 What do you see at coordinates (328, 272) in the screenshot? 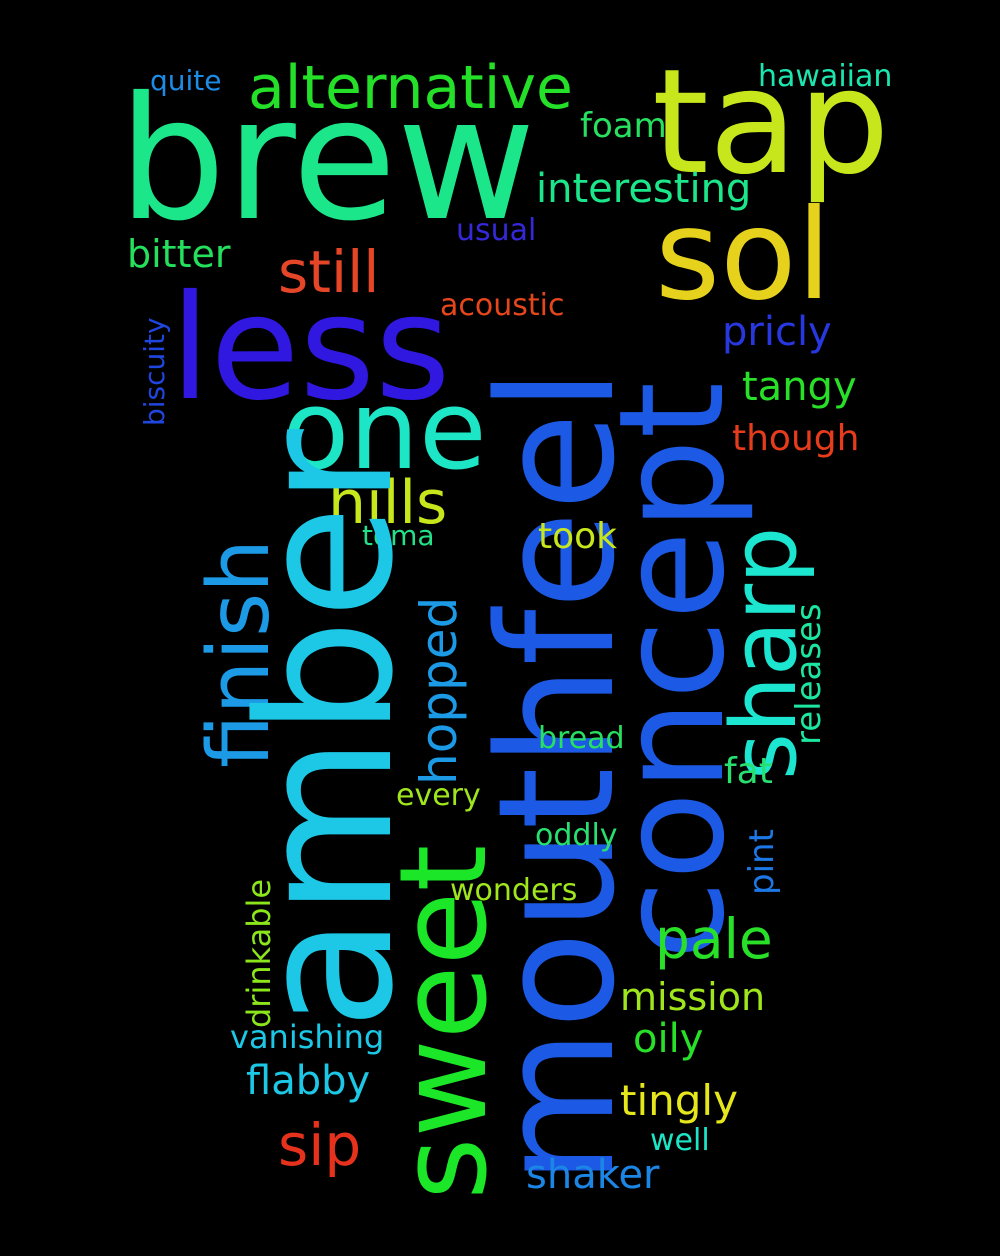
I see `word-still: still` at bounding box center [328, 272].